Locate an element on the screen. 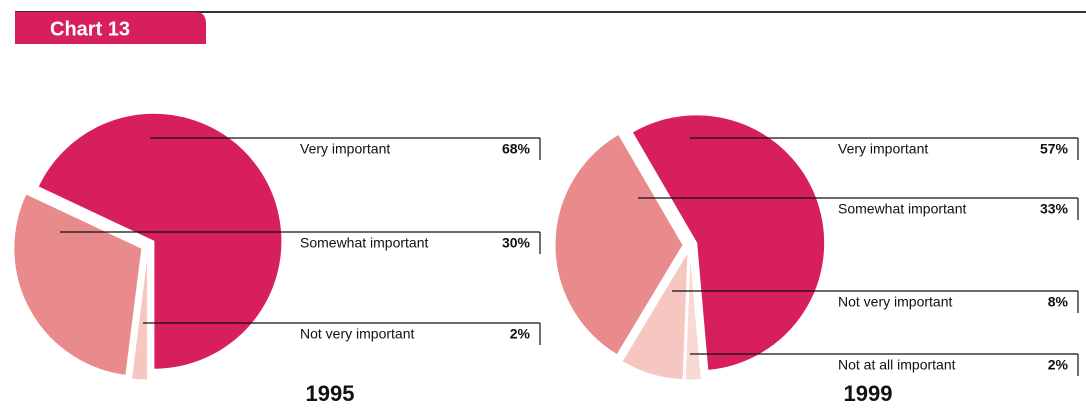 This screenshot has height=414, width=1086. pie-title: 1995 is located at coordinates (330, 393).